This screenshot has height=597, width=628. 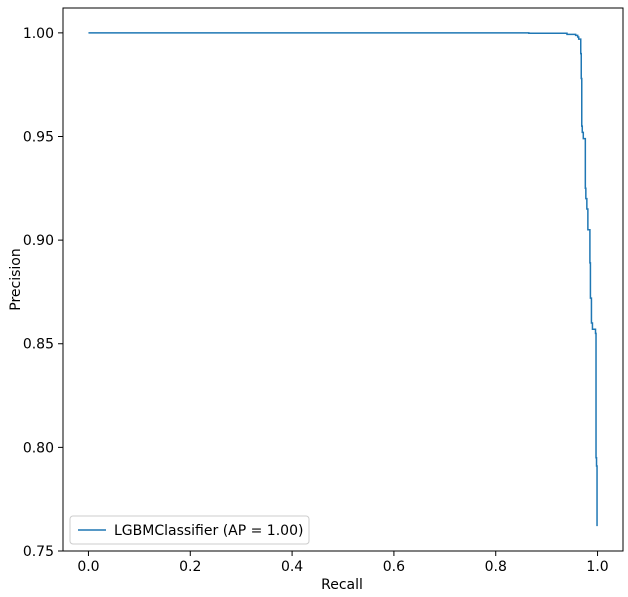 What do you see at coordinates (38, 552) in the screenshot?
I see `y-tick-label: 0.75` at bounding box center [38, 552].